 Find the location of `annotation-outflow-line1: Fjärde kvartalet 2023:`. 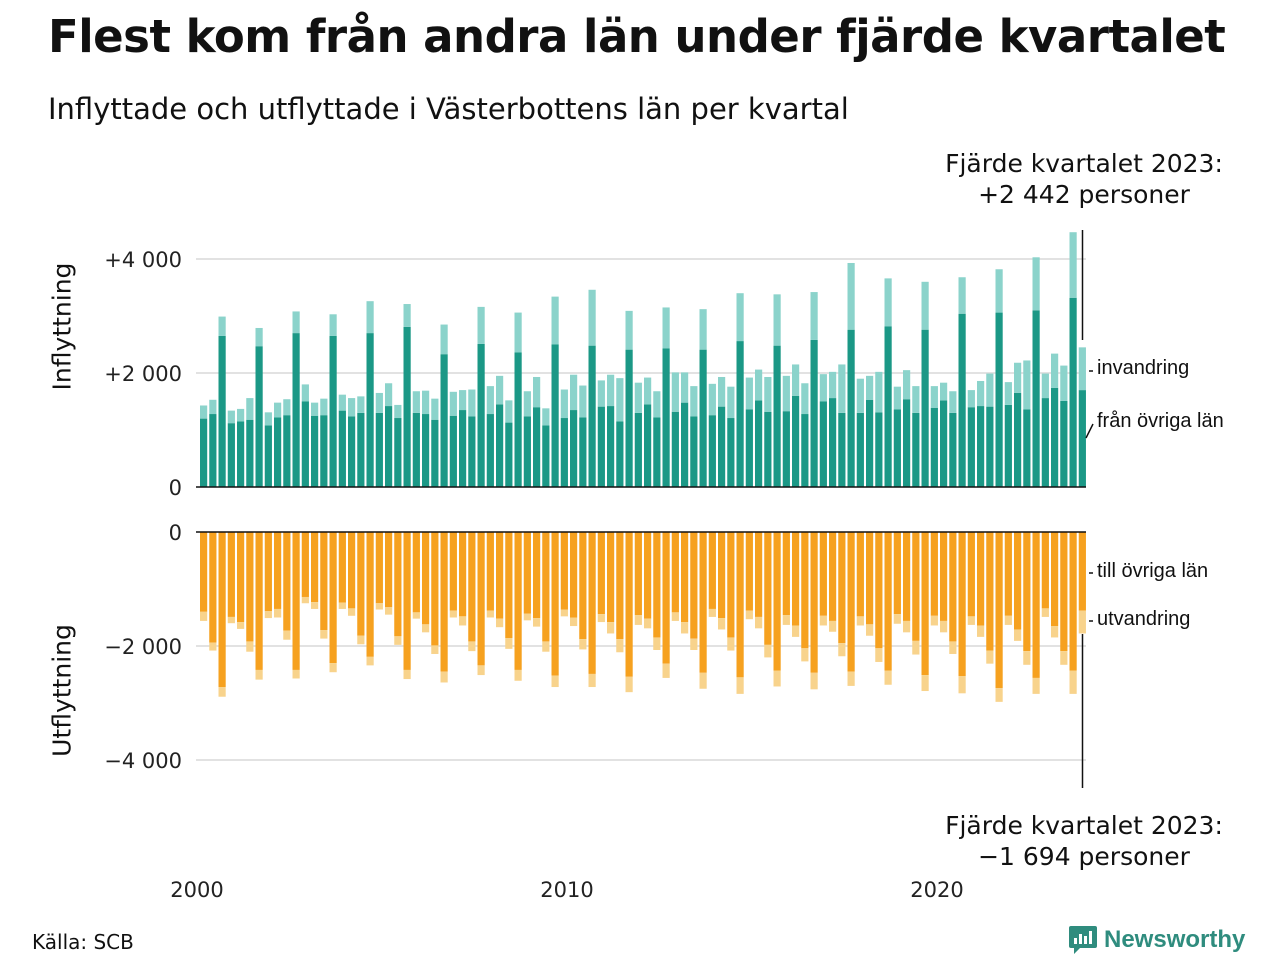

annotation-outflow-line1: Fjärde kvartalet 2023: is located at coordinates (1084, 825).